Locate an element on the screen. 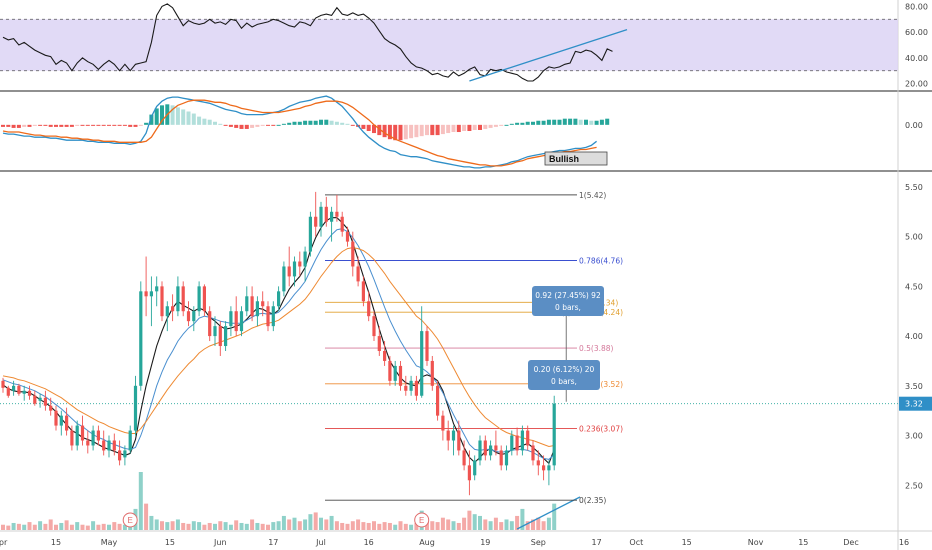  time-axis-label: Jul is located at coordinates (320, 542).